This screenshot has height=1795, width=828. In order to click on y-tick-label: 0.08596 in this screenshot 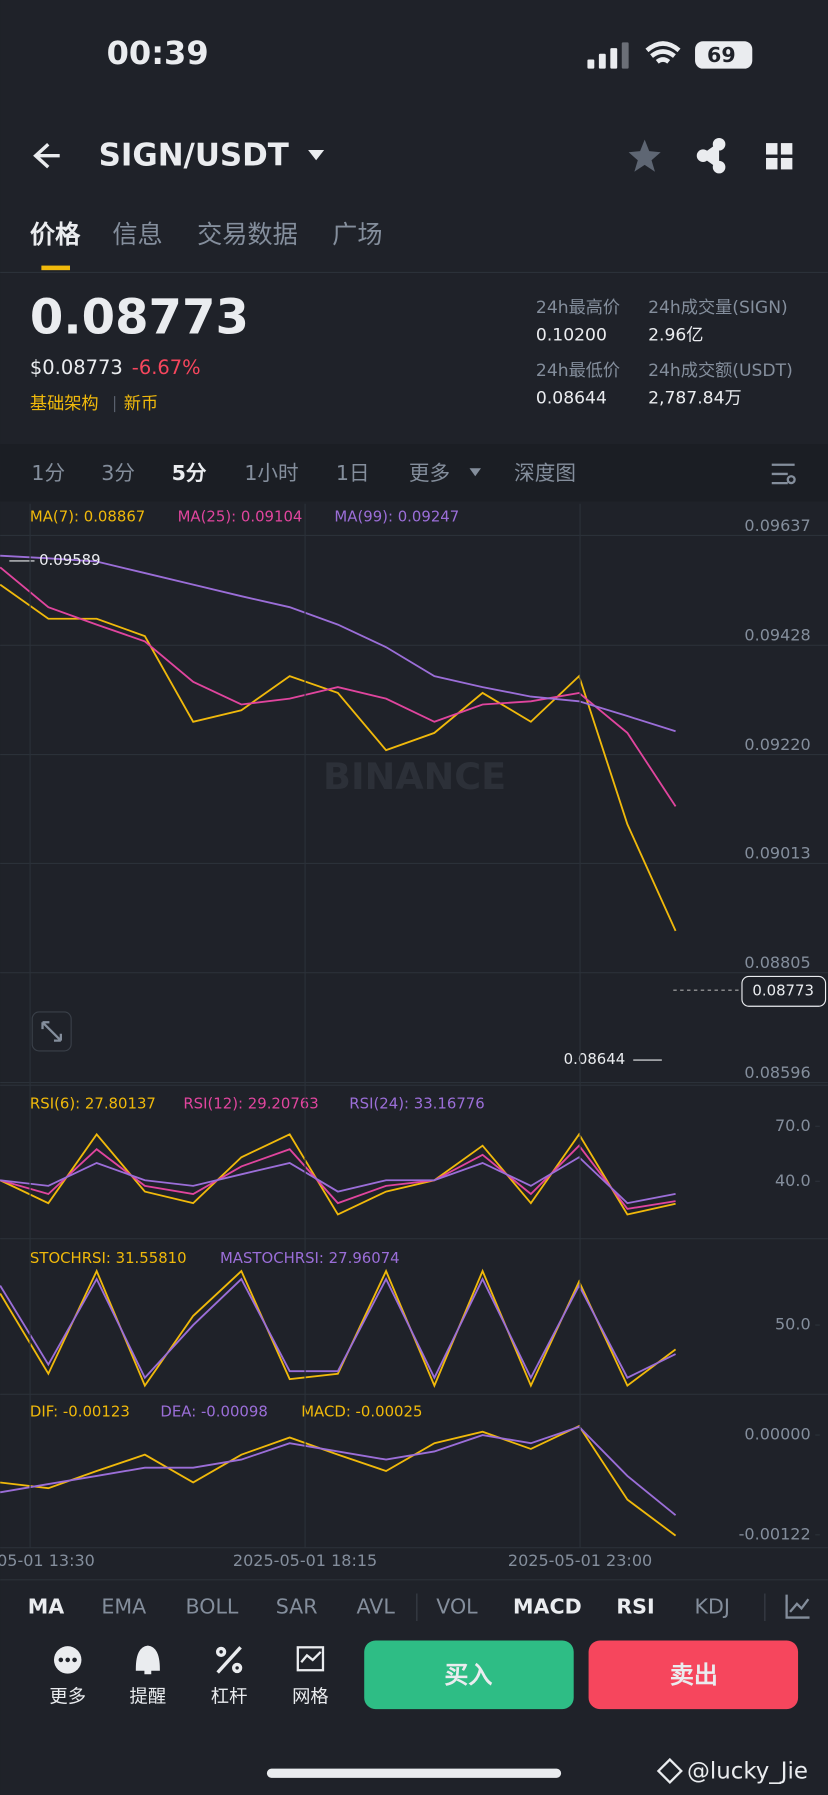, I will do `click(777, 1072)`.